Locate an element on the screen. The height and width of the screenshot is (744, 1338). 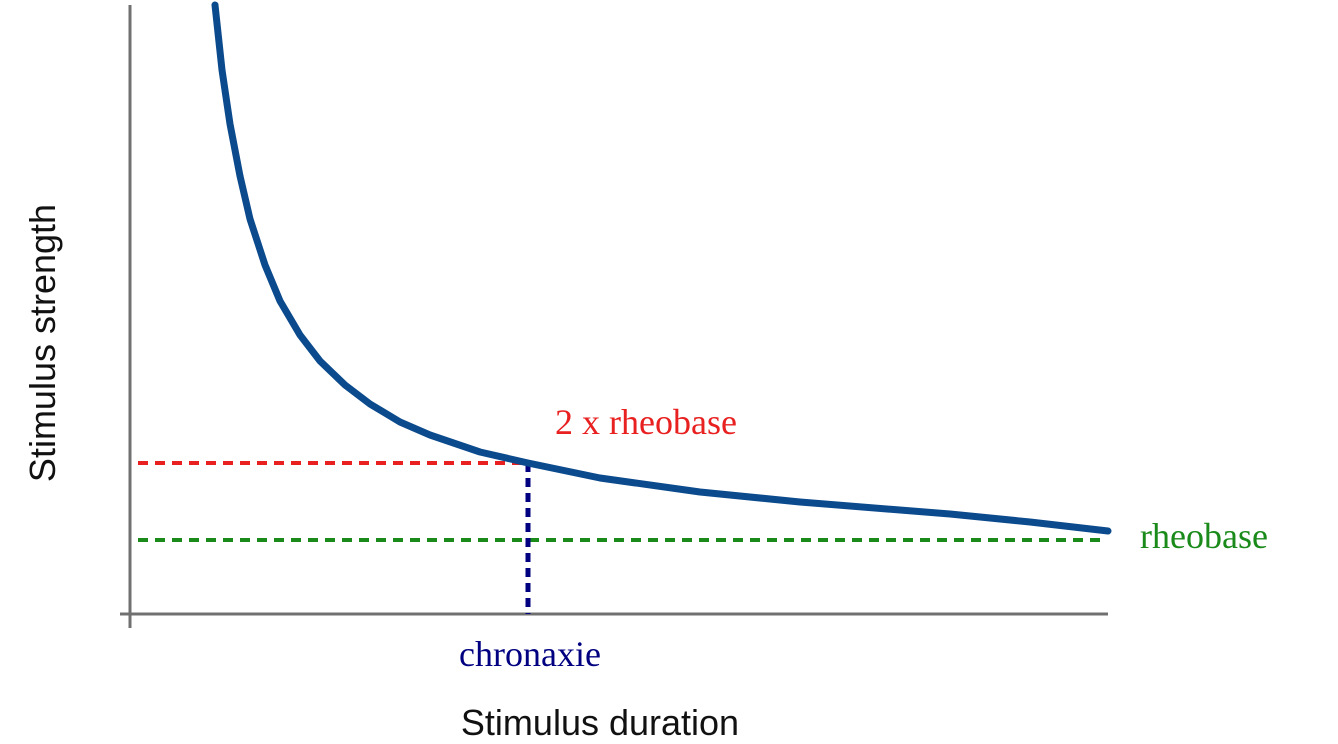
x-axis-label: Stimulus duration is located at coordinates (600, 722).